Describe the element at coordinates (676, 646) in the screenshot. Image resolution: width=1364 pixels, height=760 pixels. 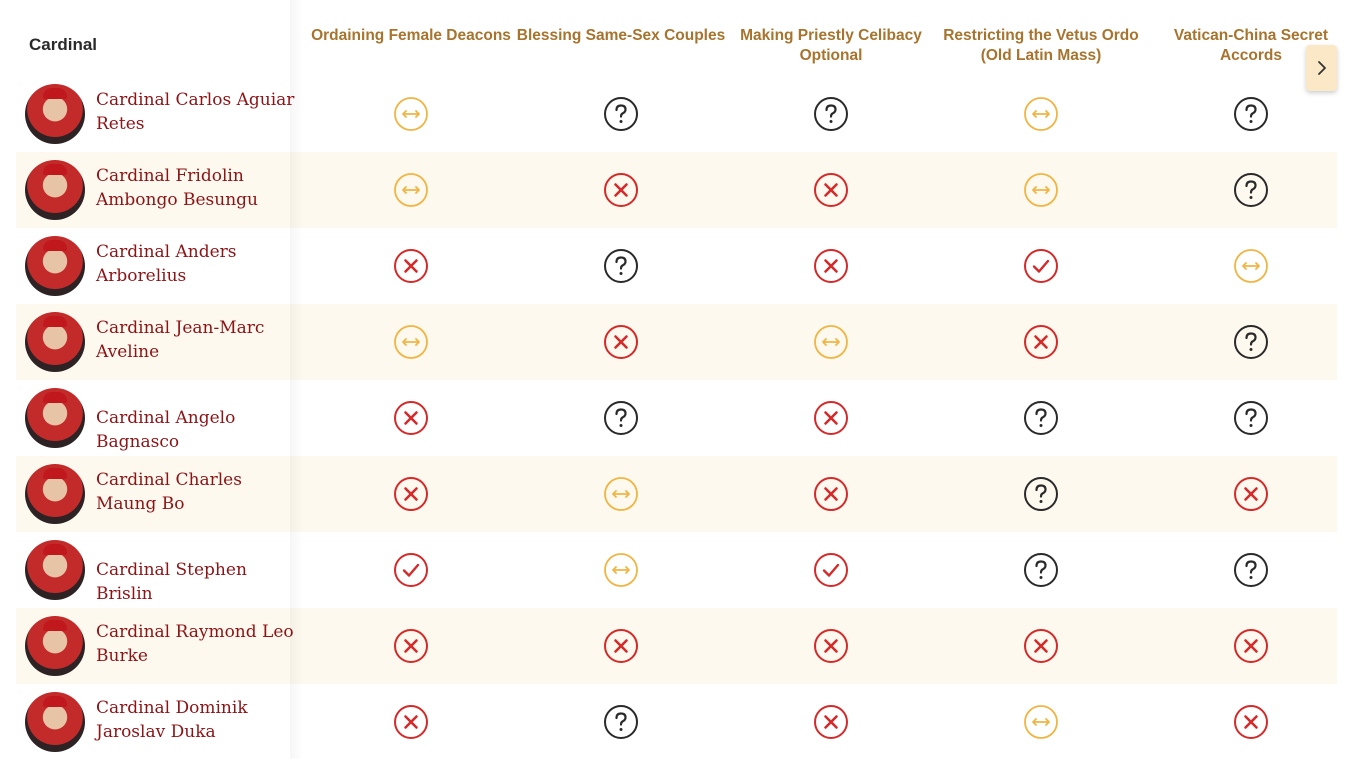
I see `table-row: Cardinal Raymond Leo Burke` at that location.